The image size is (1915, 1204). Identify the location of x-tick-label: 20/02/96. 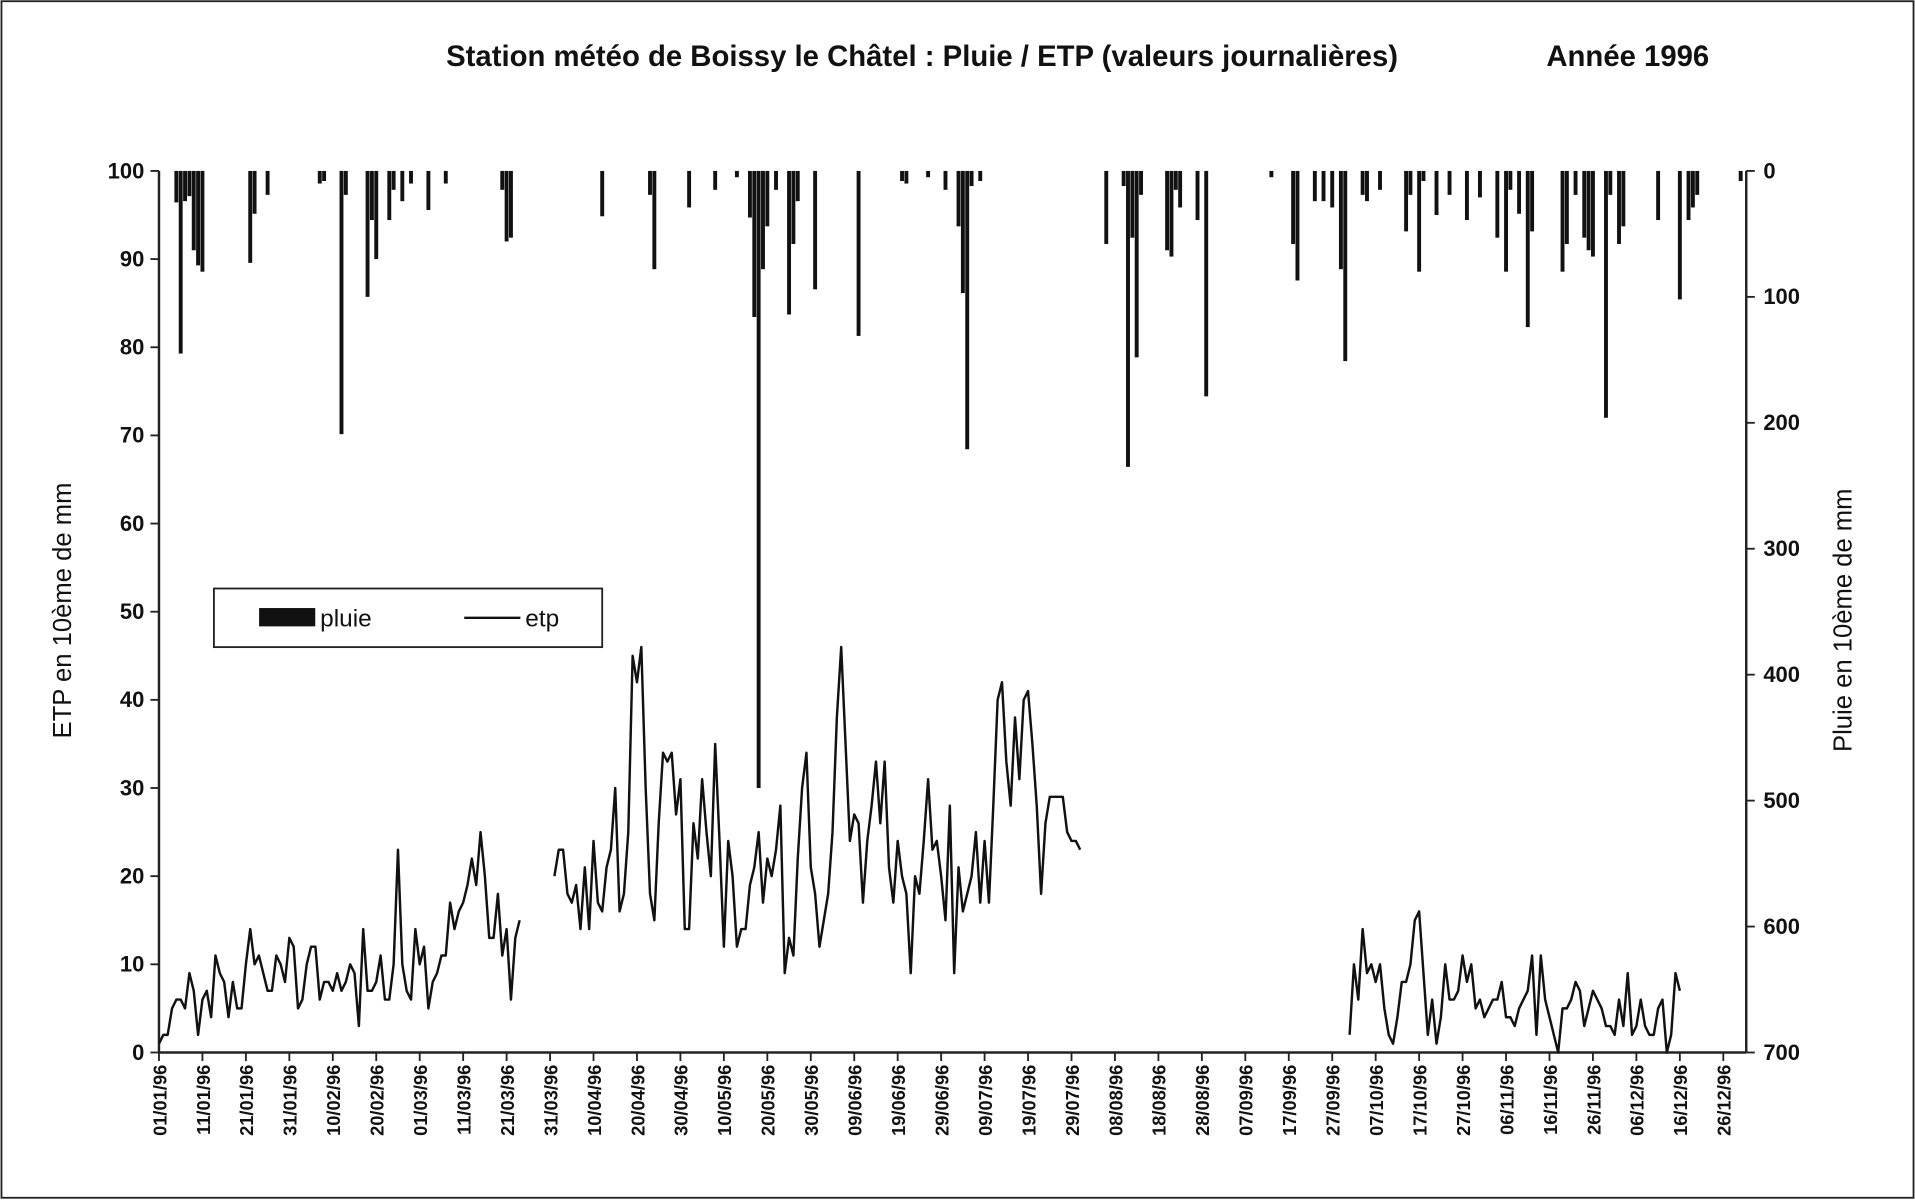
(377, 1100).